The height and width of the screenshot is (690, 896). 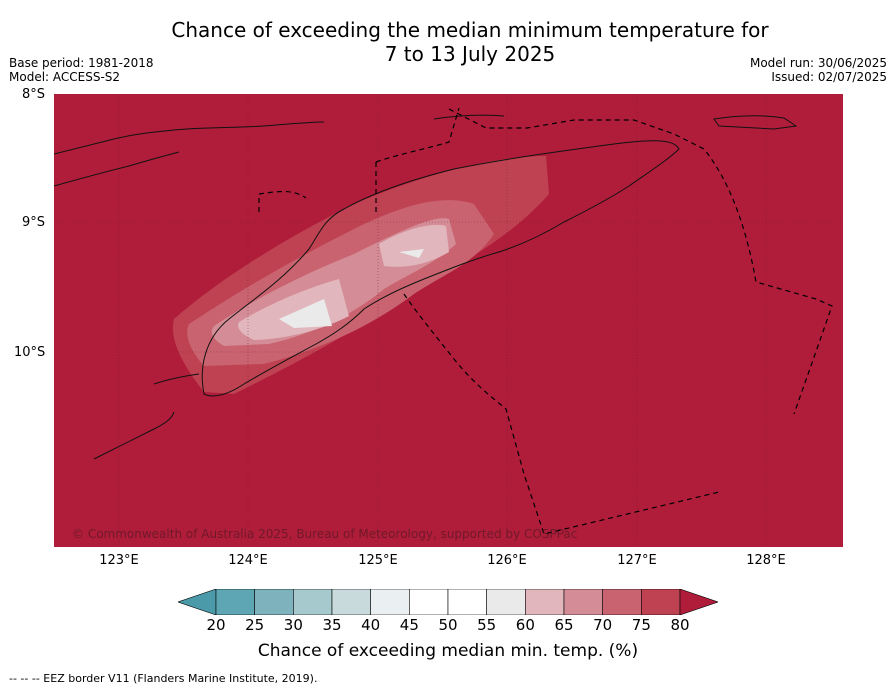 What do you see at coordinates (525, 625) in the screenshot?
I see `colorbar-tick-label: 60` at bounding box center [525, 625].